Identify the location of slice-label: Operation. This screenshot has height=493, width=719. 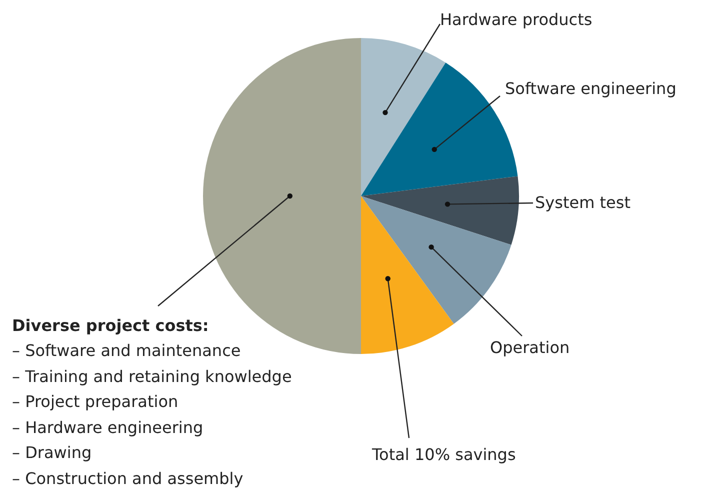
(530, 347).